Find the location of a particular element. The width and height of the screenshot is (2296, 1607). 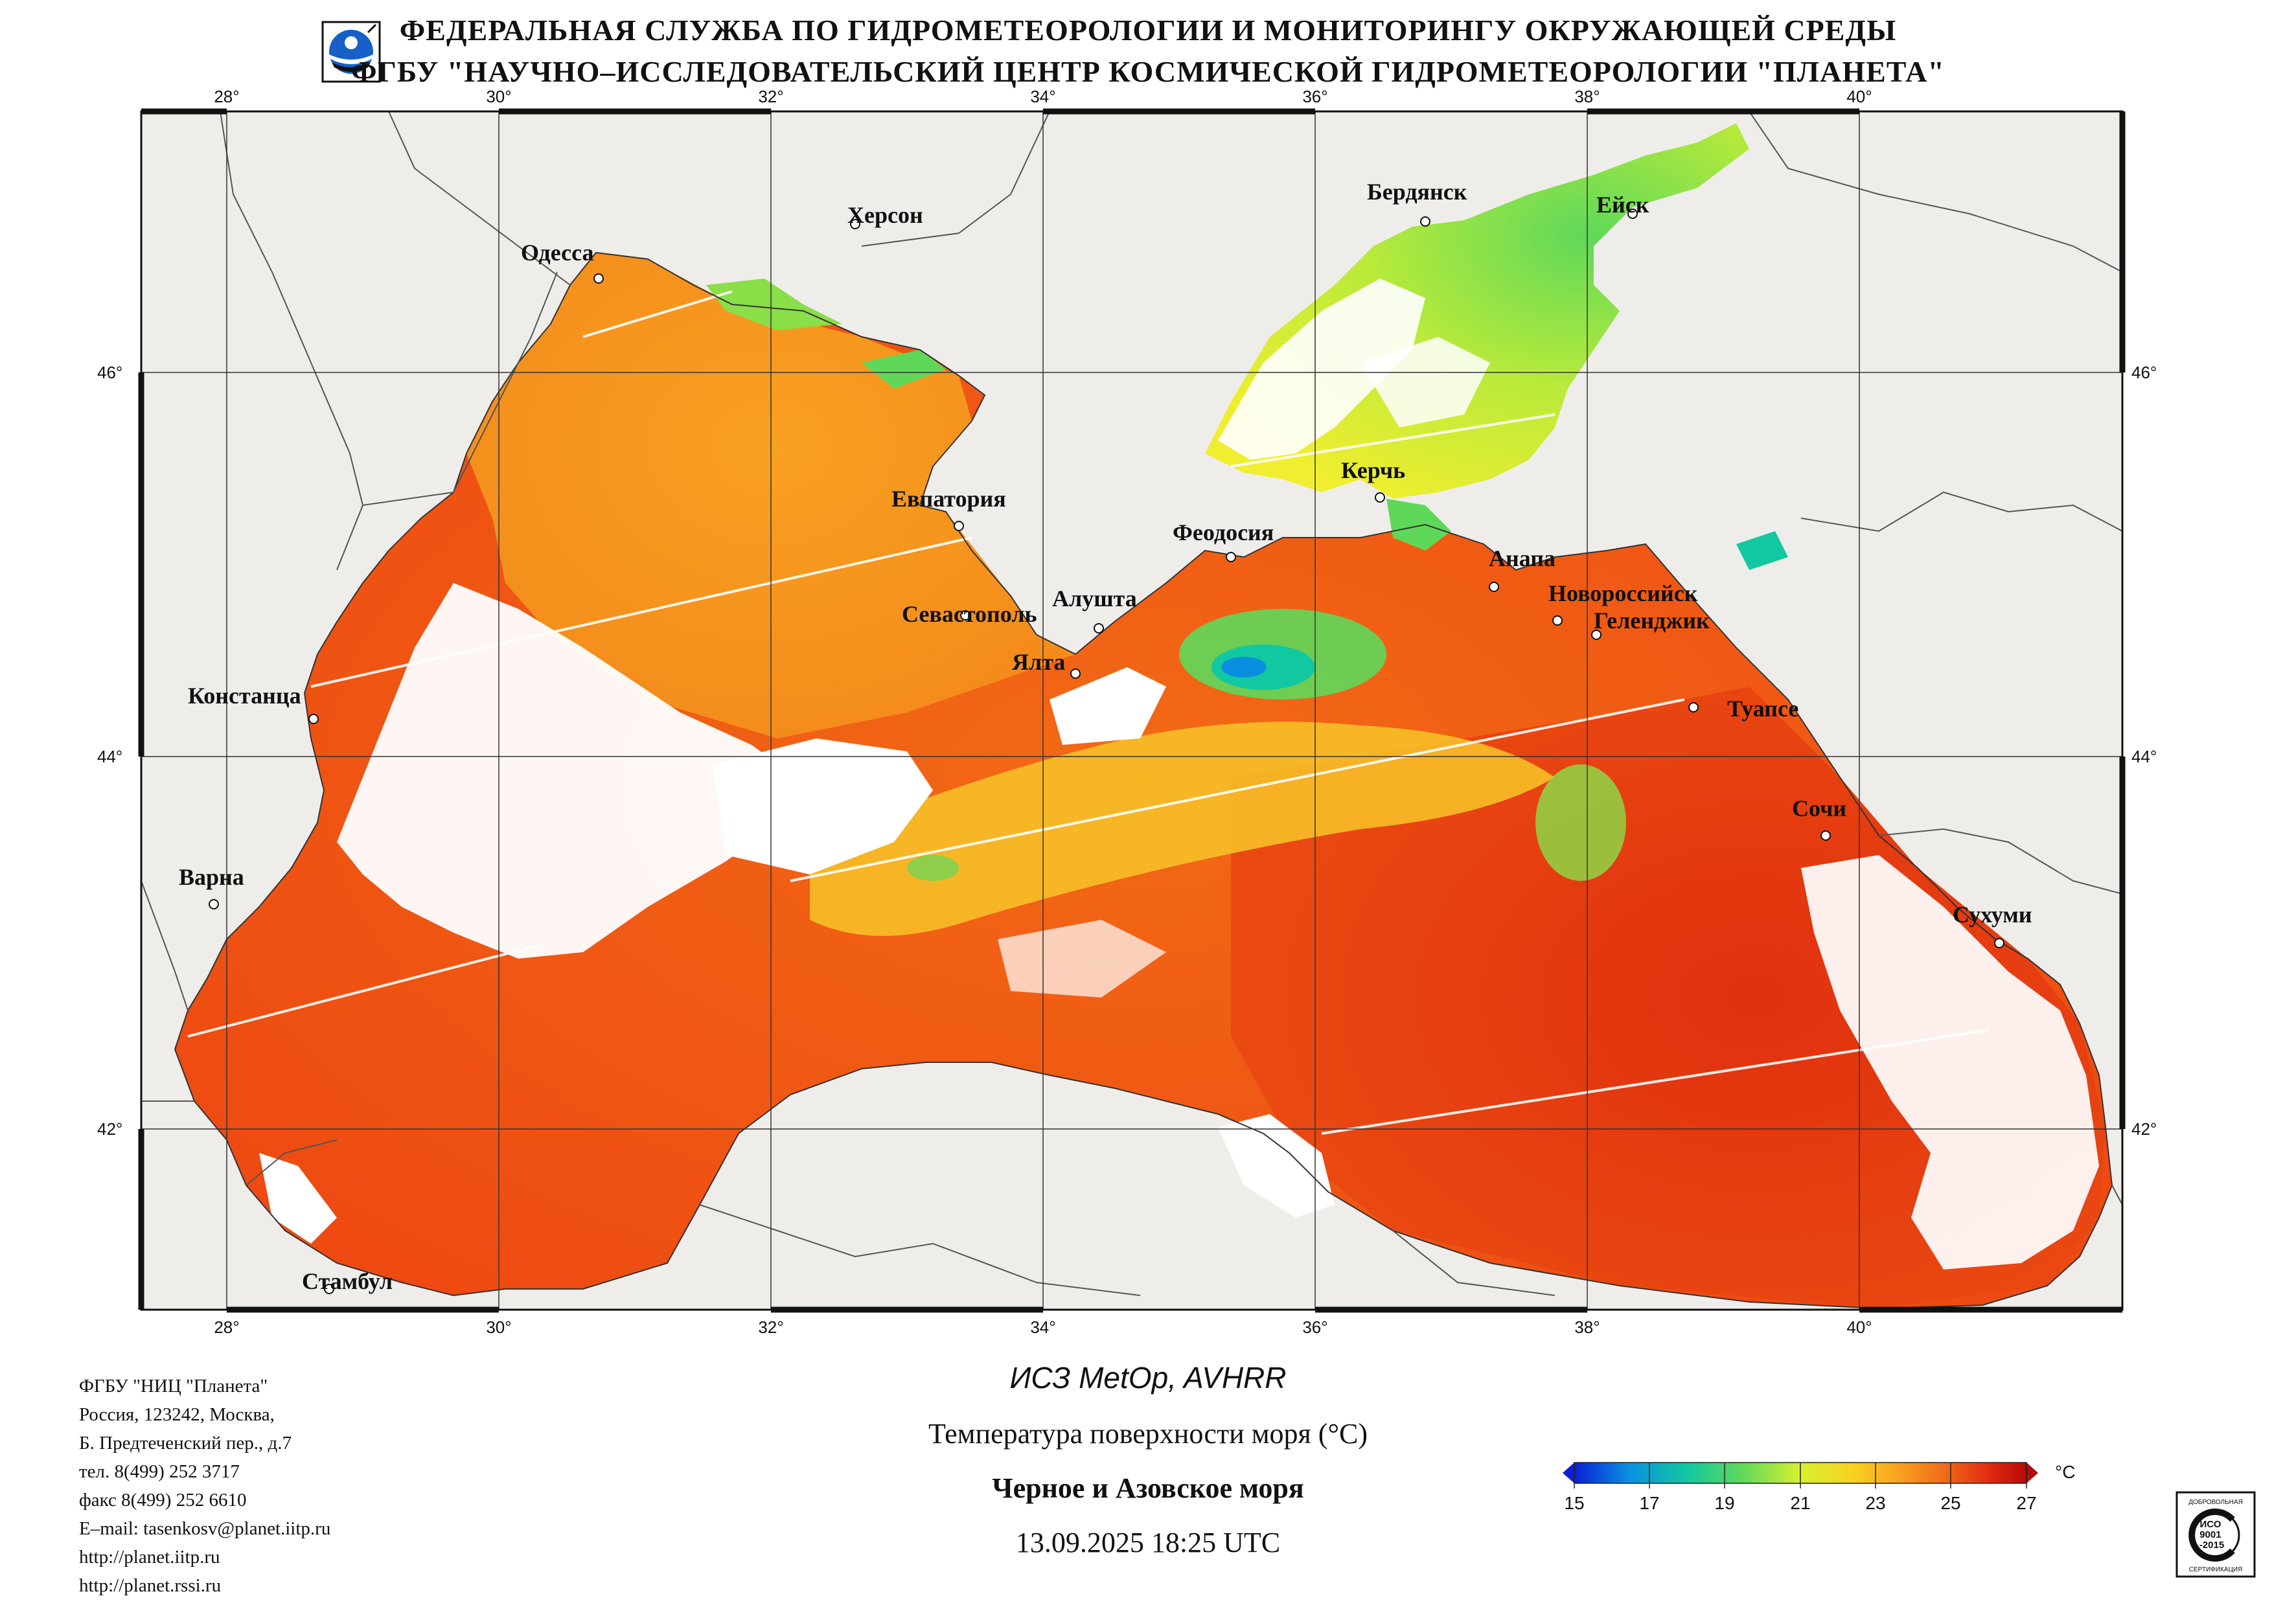

colorbar-tick: 17 is located at coordinates (1649, 1503).